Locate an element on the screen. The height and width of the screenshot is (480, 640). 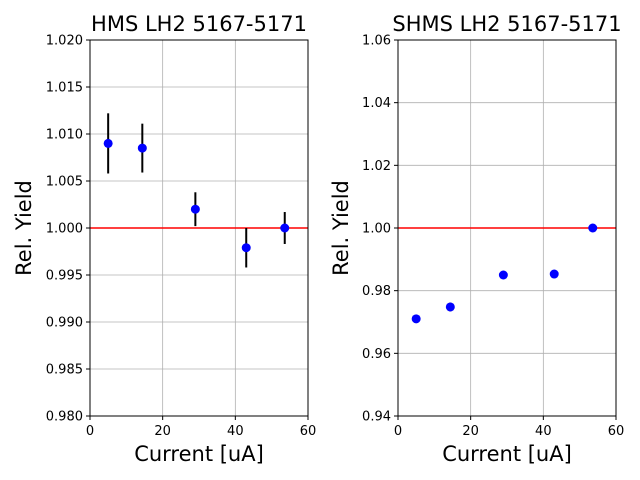
shms-y-tick-label: 1.04 is located at coordinates (376, 103).